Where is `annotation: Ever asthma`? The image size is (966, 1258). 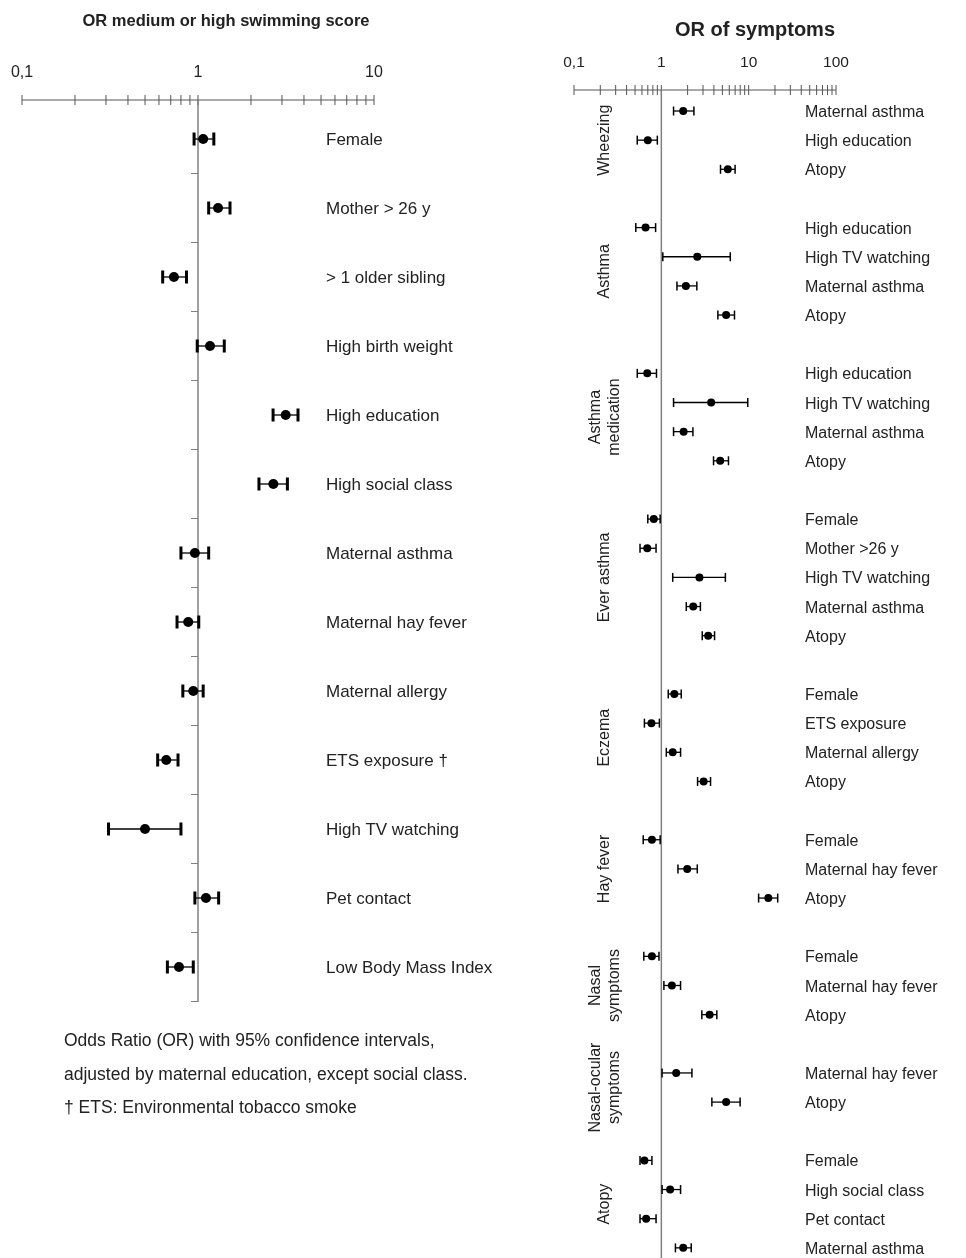 annotation: Ever asthma is located at coordinates (603, 577).